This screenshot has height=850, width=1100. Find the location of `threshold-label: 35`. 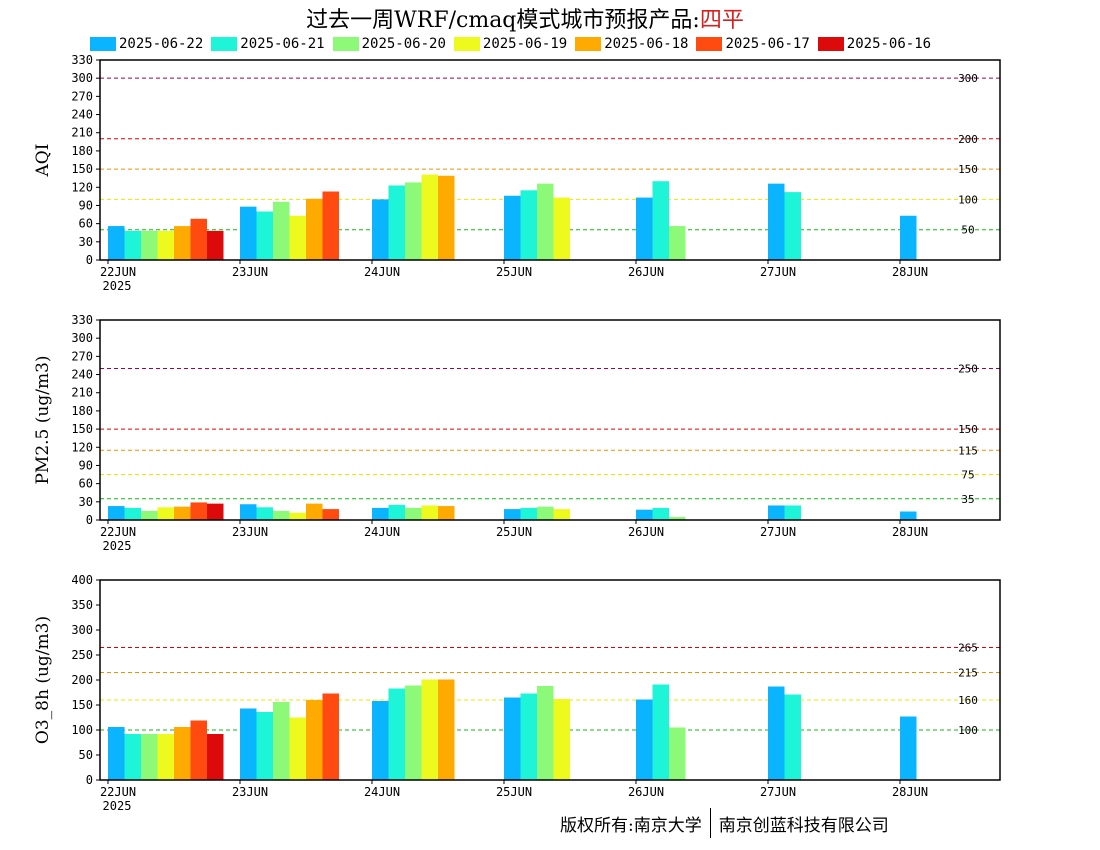

threshold-label: 35 is located at coordinates (967, 499).